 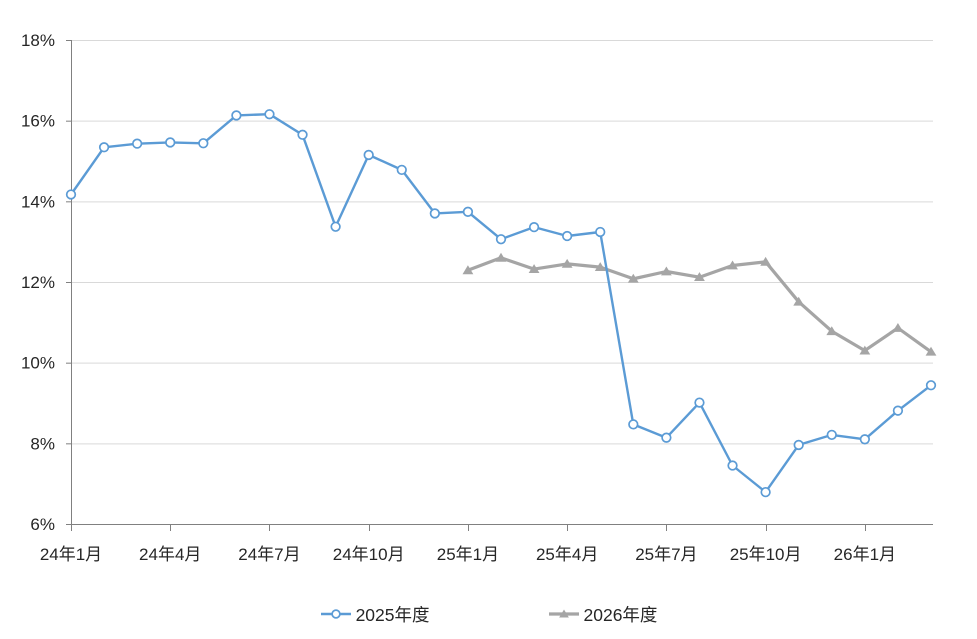 What do you see at coordinates (38, 201) in the screenshot?
I see `y-tick-label: 14%` at bounding box center [38, 201].